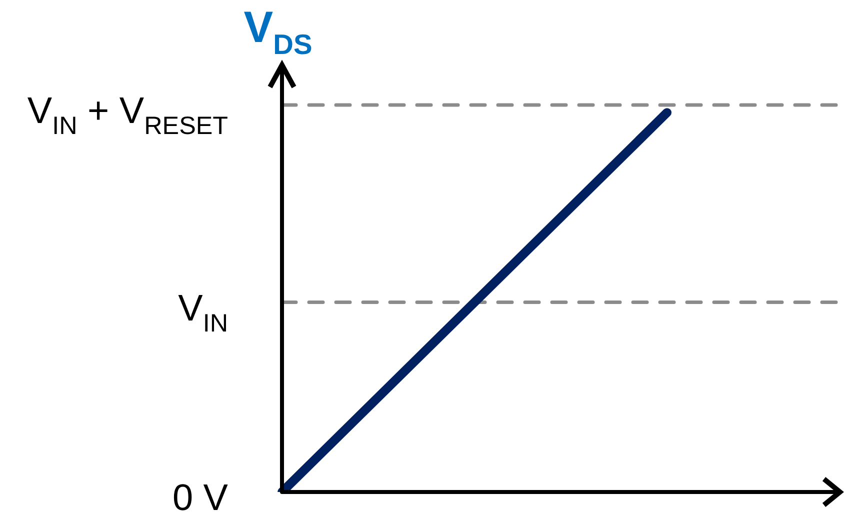  I want to click on ref-line-label: V$_{IN}$ + V$_{RESET}$, so click(127, 115).